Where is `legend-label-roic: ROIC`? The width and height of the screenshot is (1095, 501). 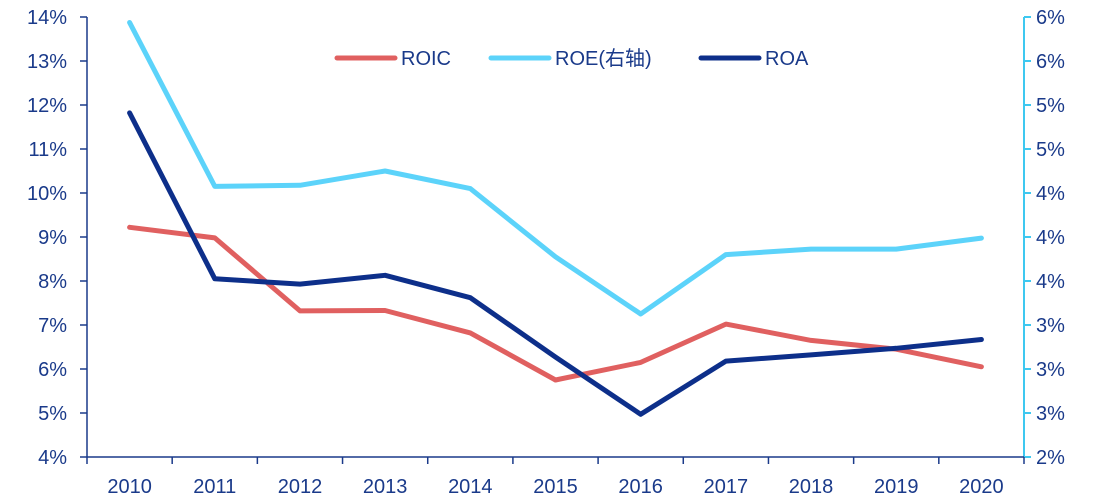
legend-label-roic: ROIC is located at coordinates (426, 59).